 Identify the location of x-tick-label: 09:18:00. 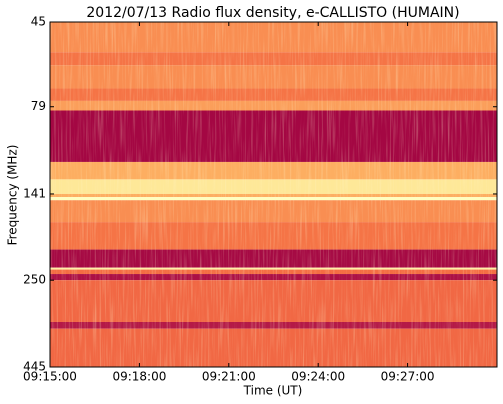
(139, 377).